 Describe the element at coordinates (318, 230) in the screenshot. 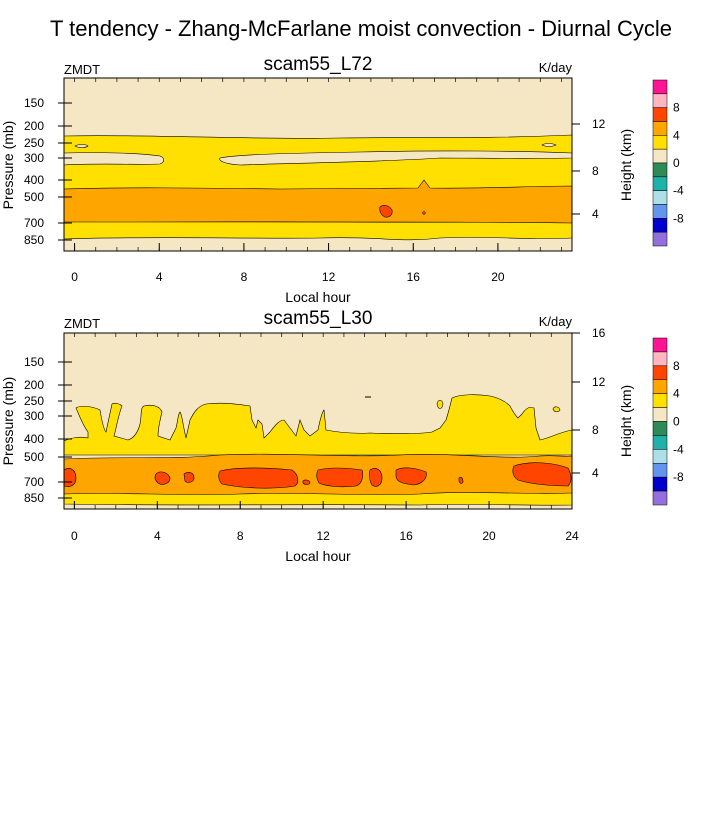

I see `panel-1-contour-2-low` at that location.